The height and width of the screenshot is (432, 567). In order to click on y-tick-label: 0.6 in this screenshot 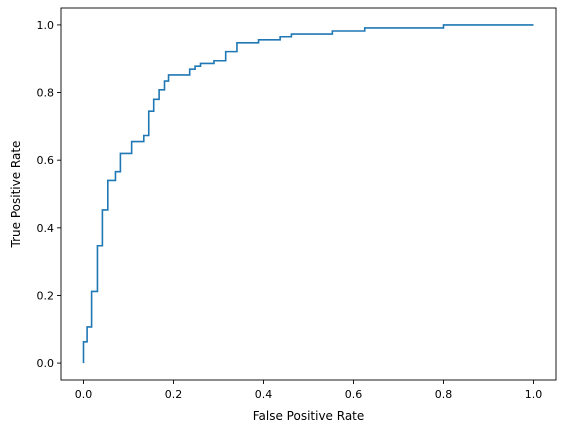, I will do `click(46, 160)`.